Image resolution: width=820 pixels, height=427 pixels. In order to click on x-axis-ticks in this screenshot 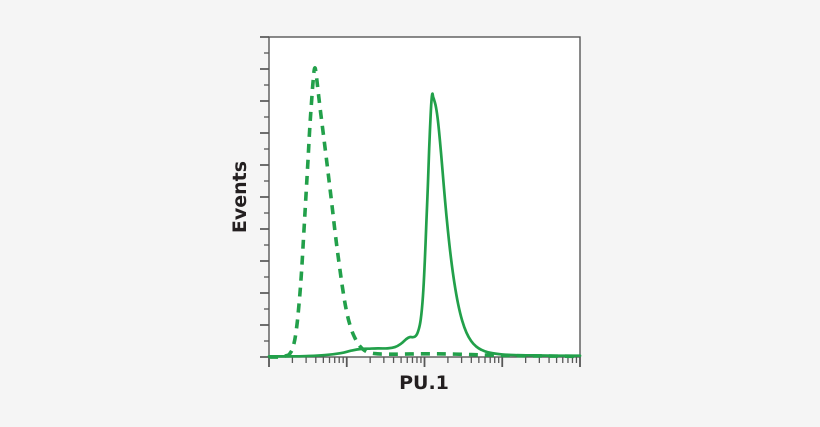, I will do `click(424, 362)`.